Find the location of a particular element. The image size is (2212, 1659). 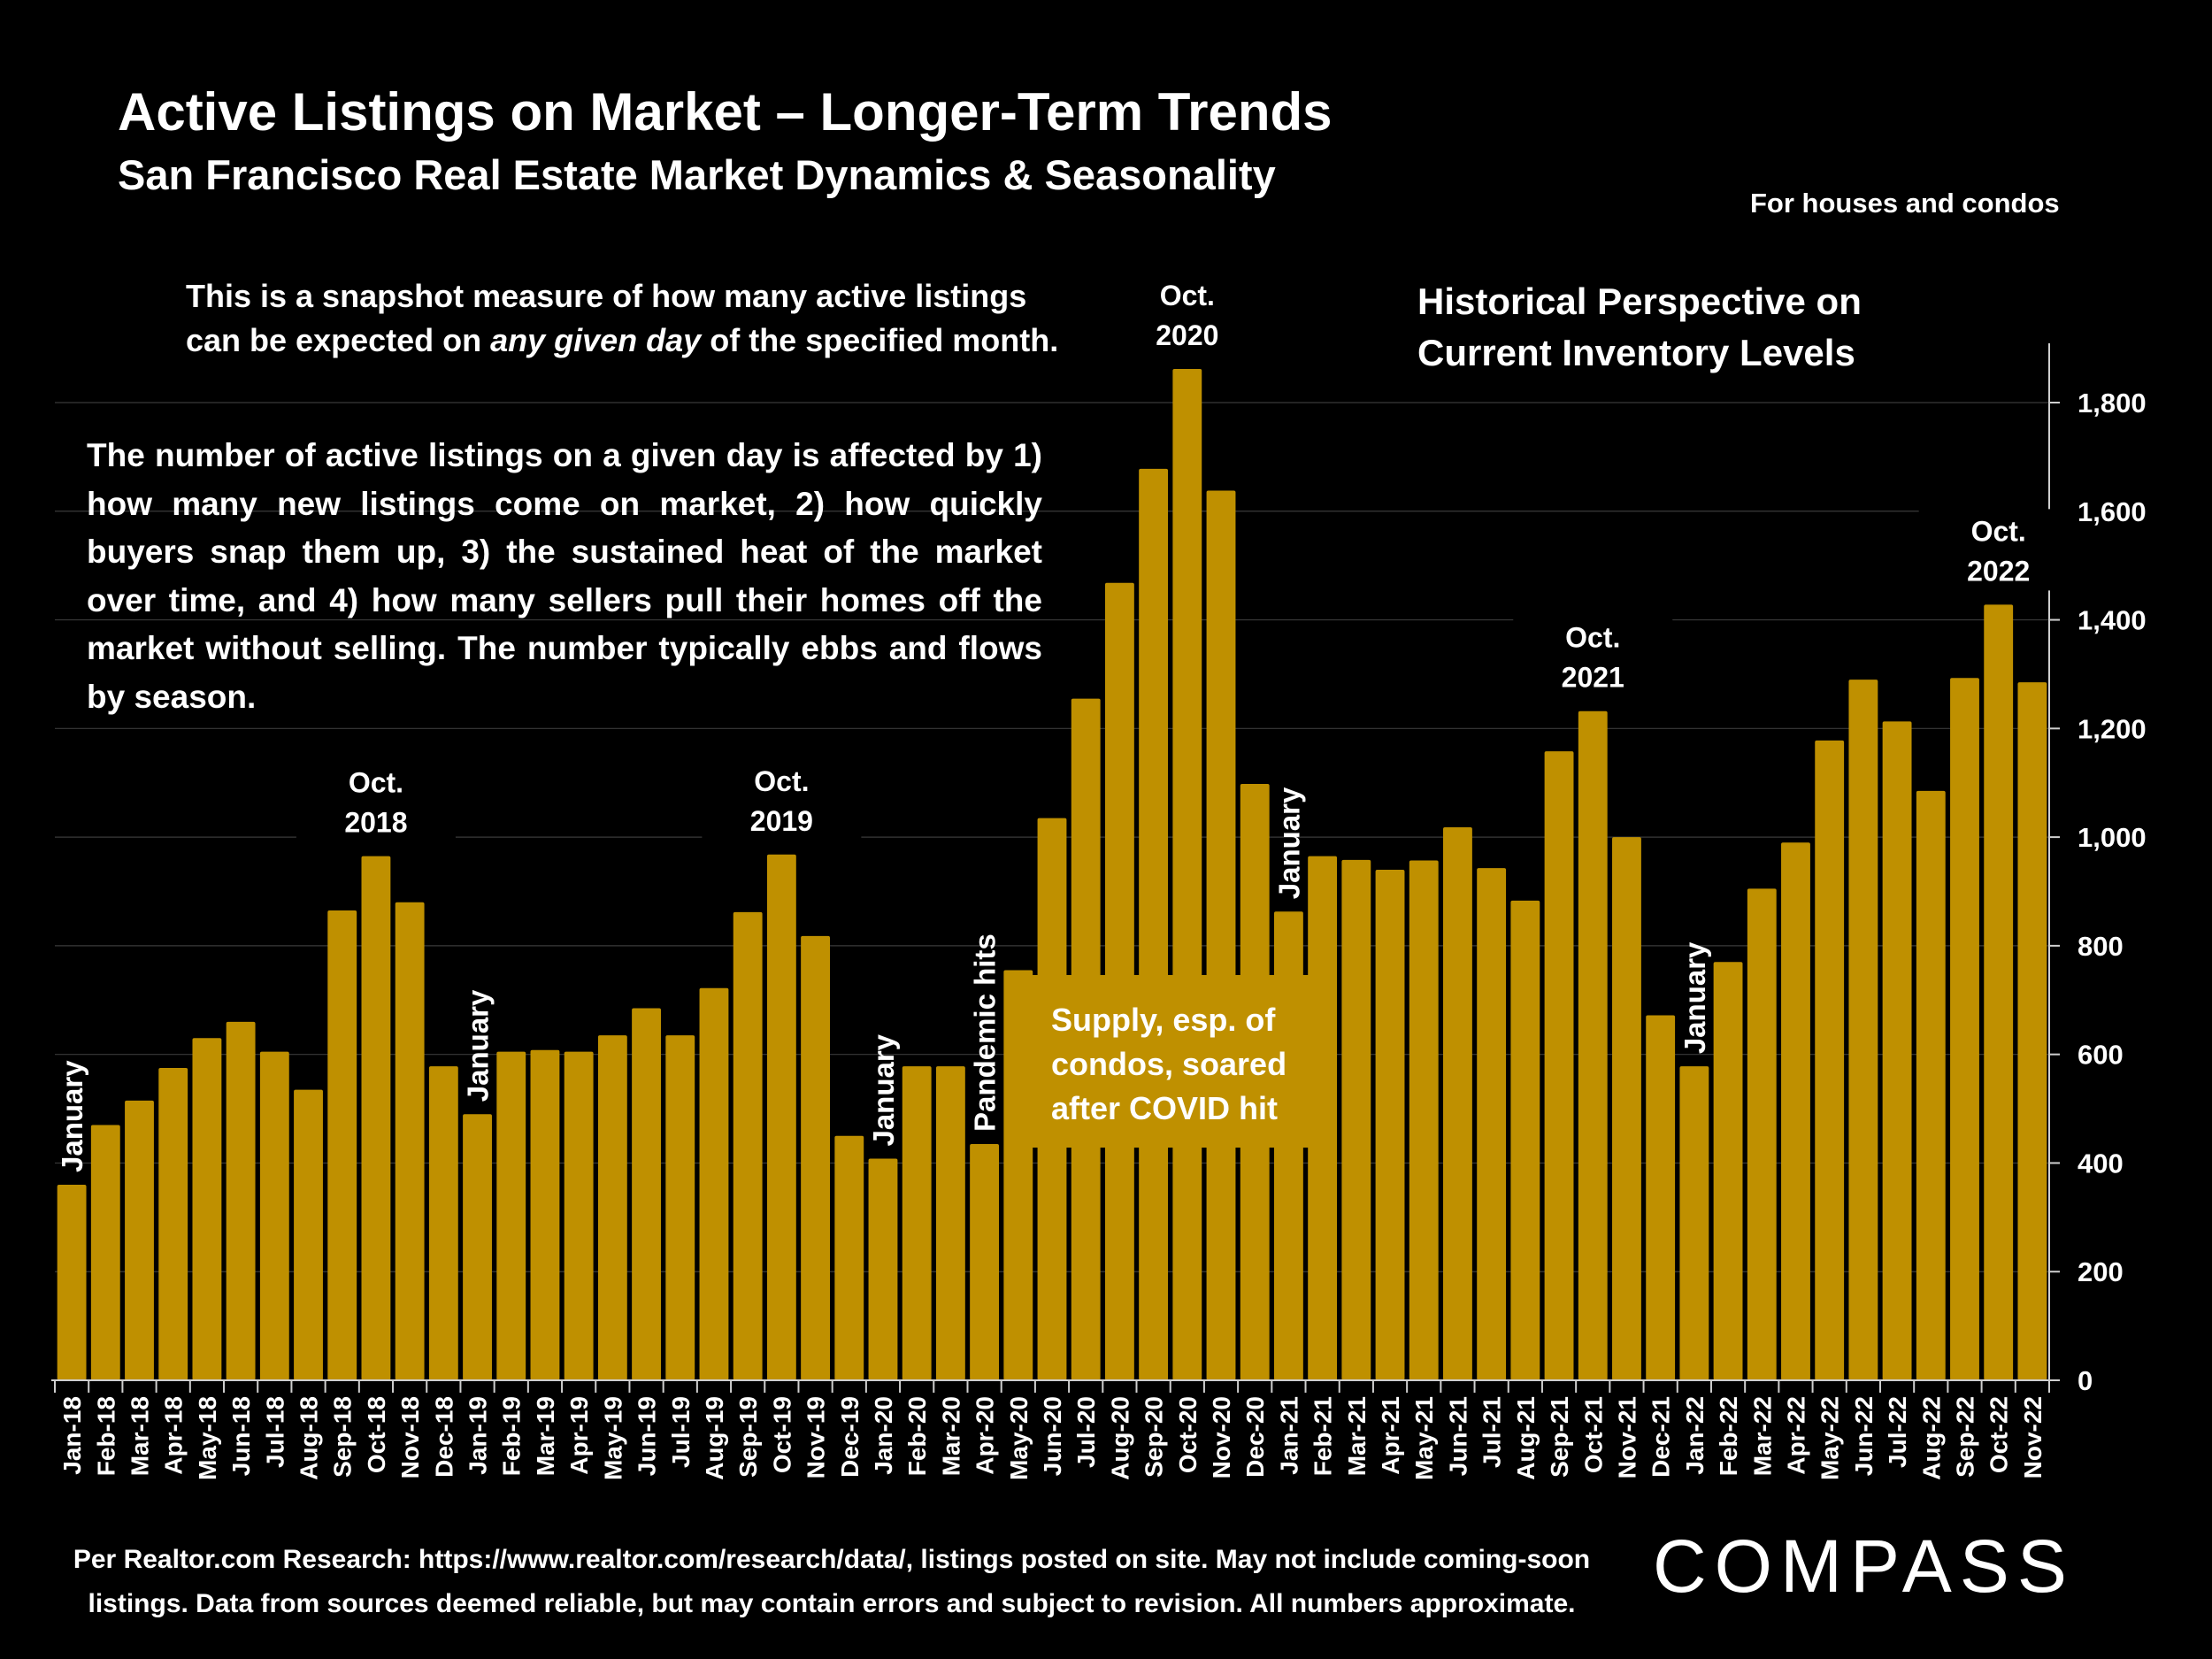

compass-logo: COMPASS is located at coordinates (1864, 1567).